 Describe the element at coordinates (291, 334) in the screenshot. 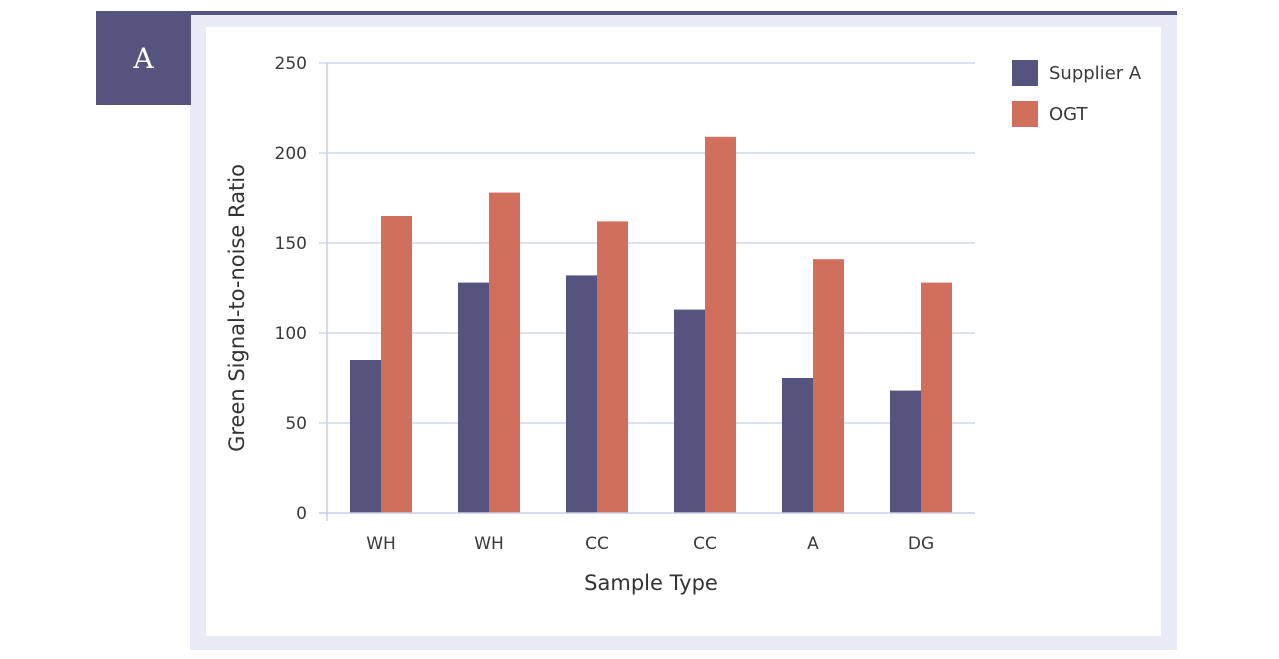

I see `y-tick-label: 100` at that location.